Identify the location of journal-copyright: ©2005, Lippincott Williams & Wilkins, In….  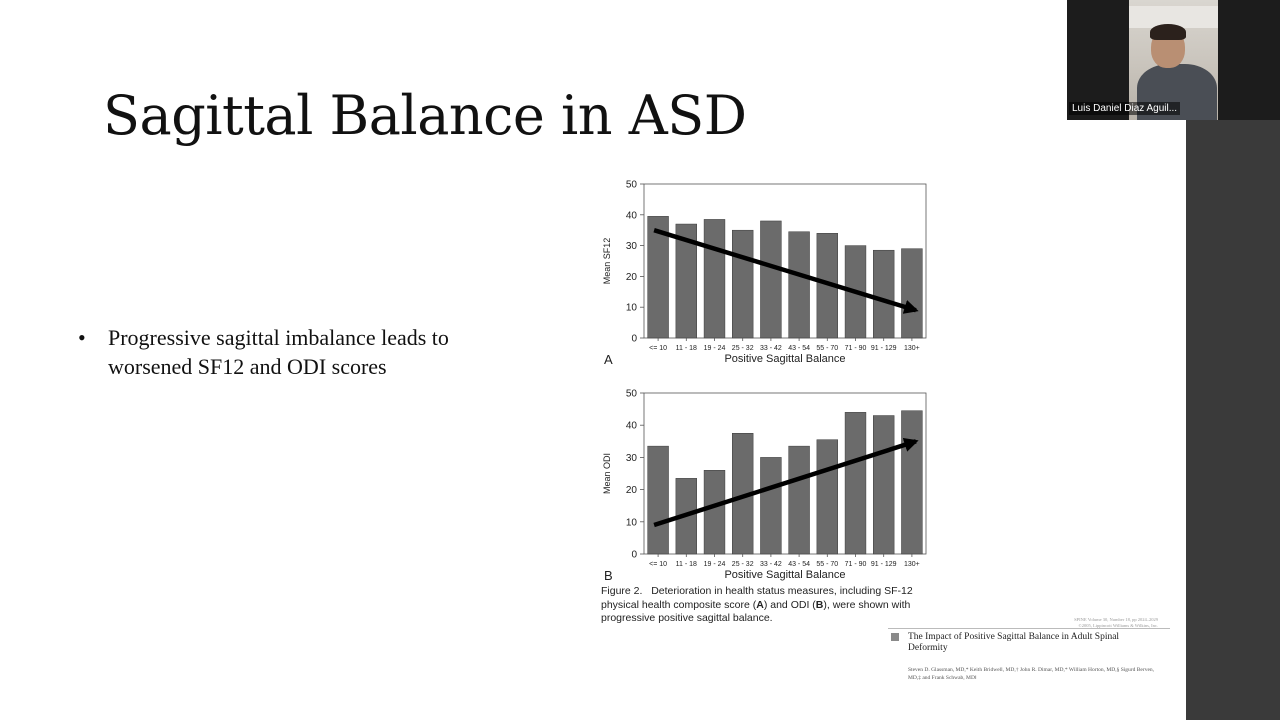
(1118, 625).